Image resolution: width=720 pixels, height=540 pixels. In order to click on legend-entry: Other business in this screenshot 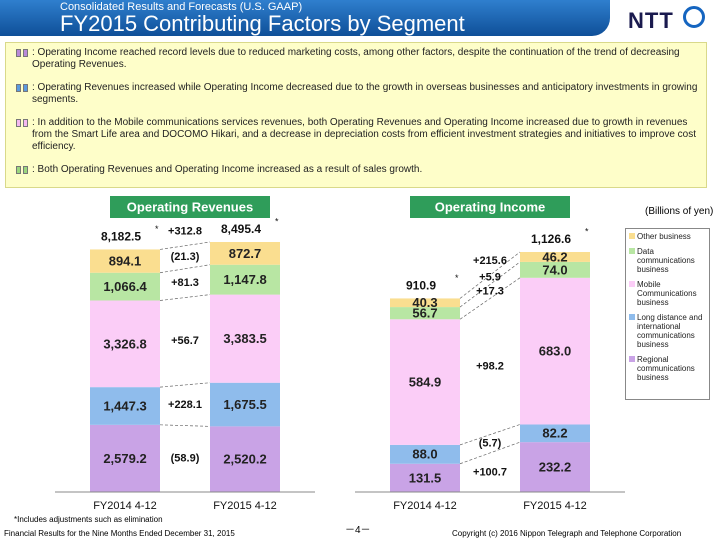, I will do `click(667, 236)`.